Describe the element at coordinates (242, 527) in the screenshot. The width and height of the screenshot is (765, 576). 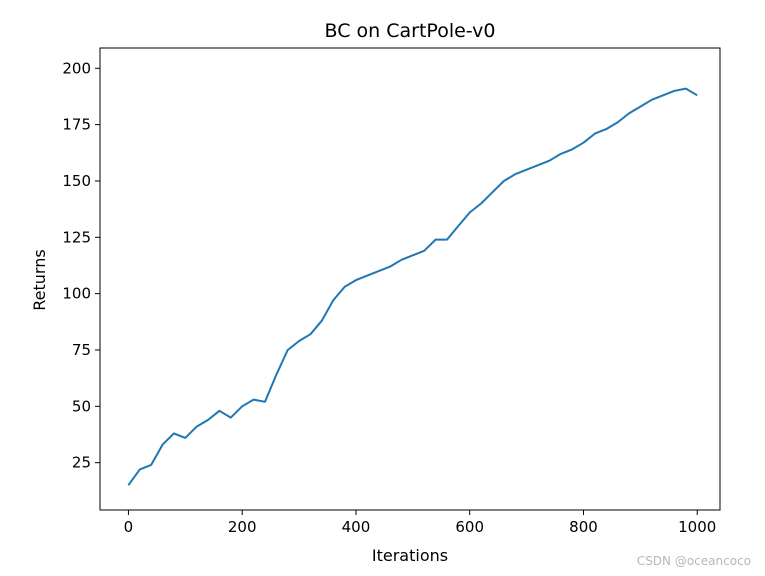
I see `x-tick-label: 200` at that location.